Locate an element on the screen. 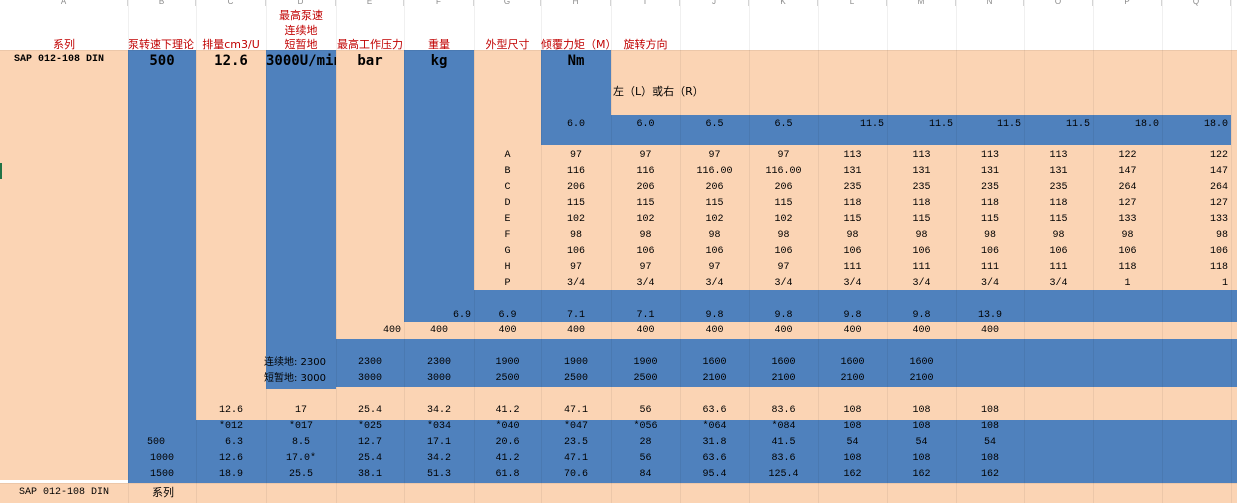 This screenshot has height=503, width=1237. cell-series-name: SAP 012-108 DIN is located at coordinates (59, 59).